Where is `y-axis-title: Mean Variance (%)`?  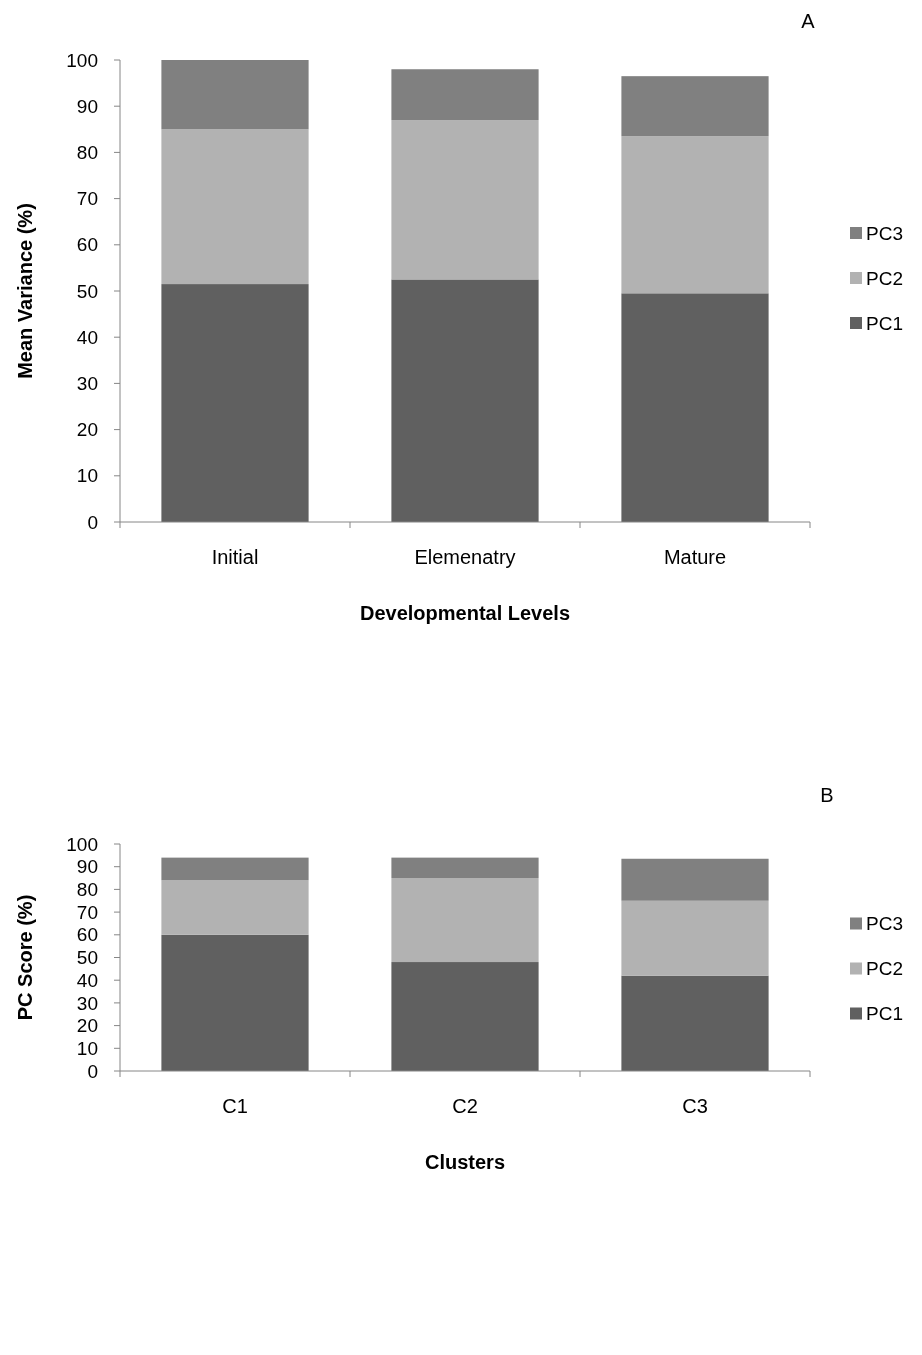 y-axis-title: Mean Variance (%) is located at coordinates (25, 291).